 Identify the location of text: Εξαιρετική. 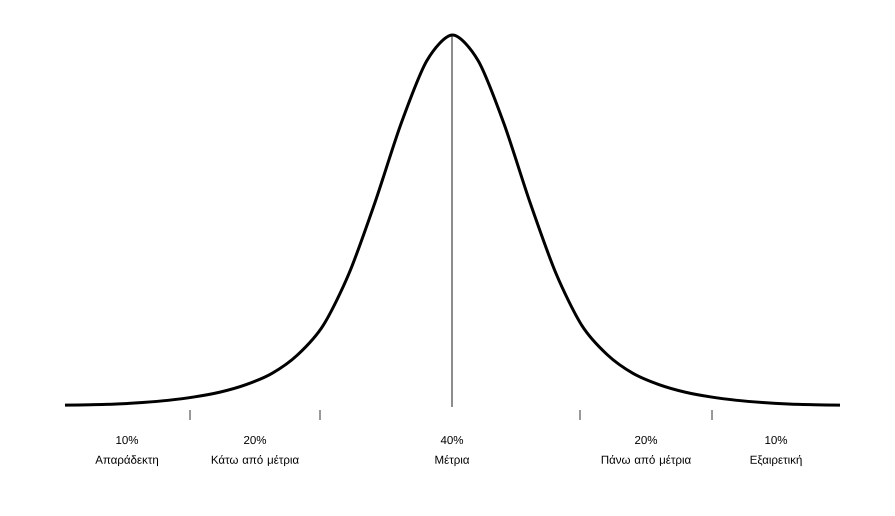
(776, 460).